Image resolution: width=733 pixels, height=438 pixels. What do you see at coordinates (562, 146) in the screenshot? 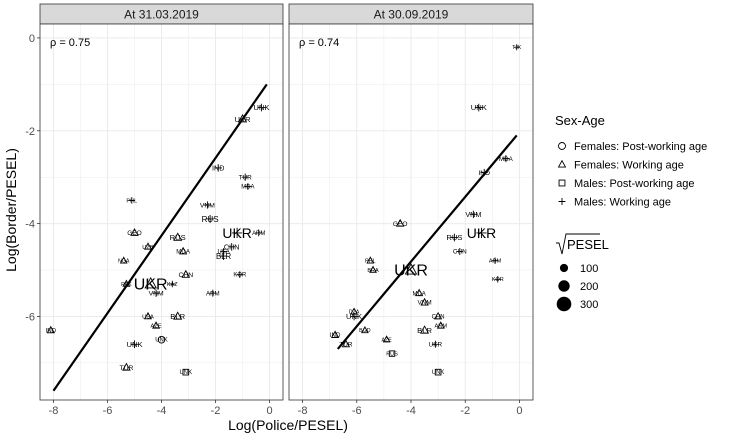
I see `legend-key-circle` at bounding box center [562, 146].